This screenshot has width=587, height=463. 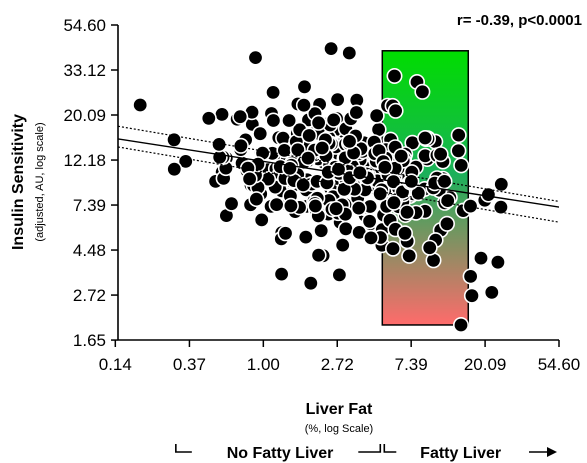 I want to click on x-tick-label: 2.72, so click(x=337, y=364).